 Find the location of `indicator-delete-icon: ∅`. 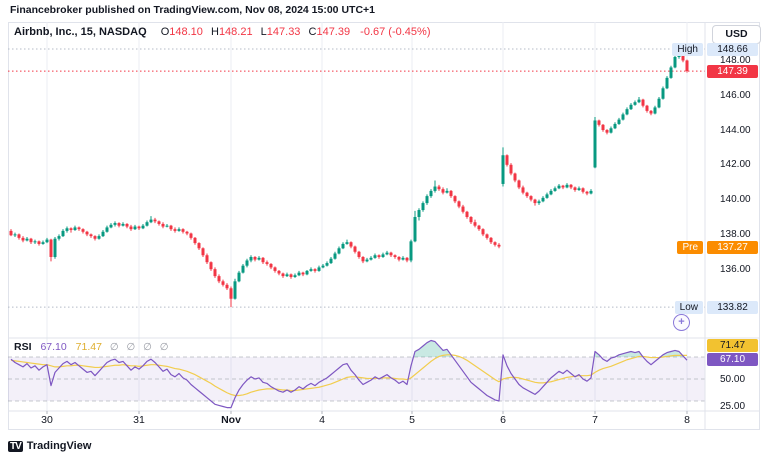

indicator-delete-icon: ∅ is located at coordinates (147, 347).